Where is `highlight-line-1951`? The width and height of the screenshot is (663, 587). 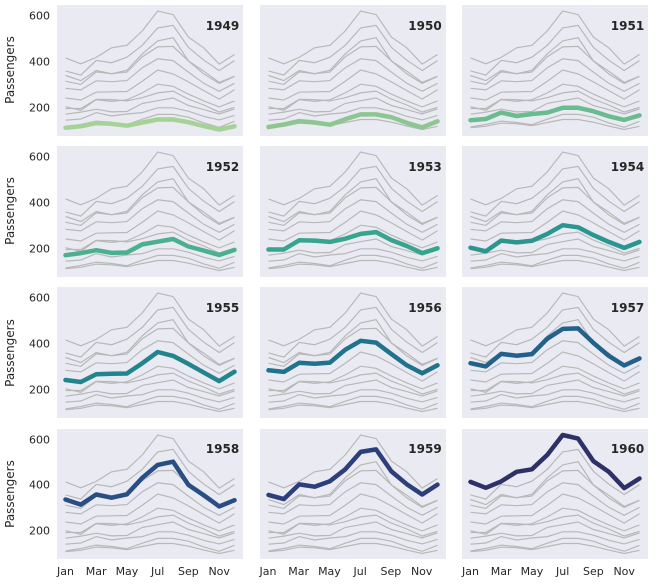 highlight-line-1951 is located at coordinates (555, 114).